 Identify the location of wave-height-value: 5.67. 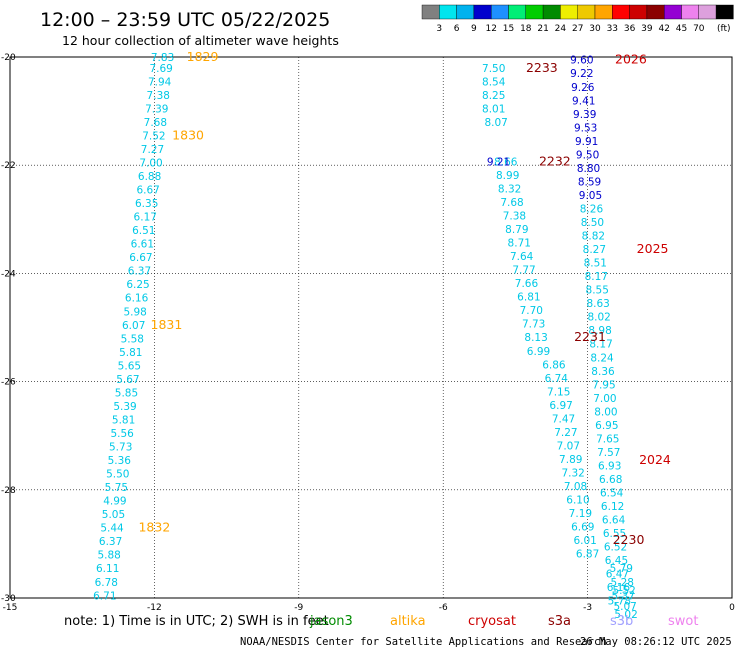
(127, 380).